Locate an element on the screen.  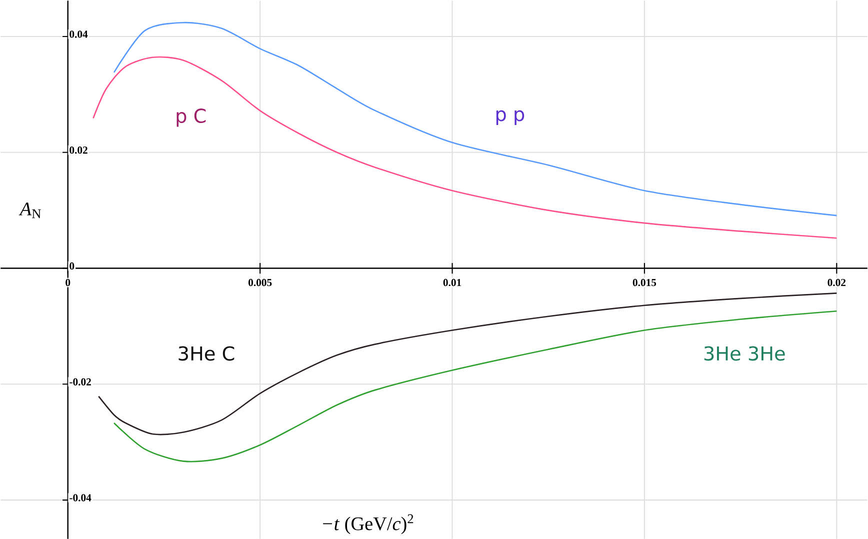
y-tick-label: 0.02 is located at coordinates (79, 150).